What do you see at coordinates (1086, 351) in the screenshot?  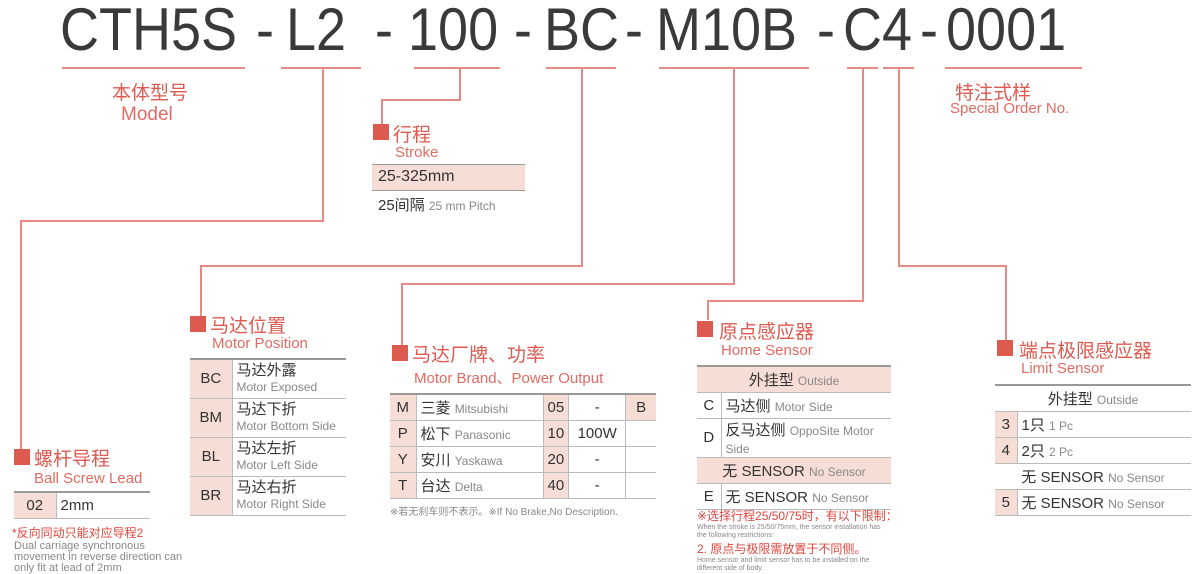 I see `limit-sensor-title-cn: 端点极限感应器` at bounding box center [1086, 351].